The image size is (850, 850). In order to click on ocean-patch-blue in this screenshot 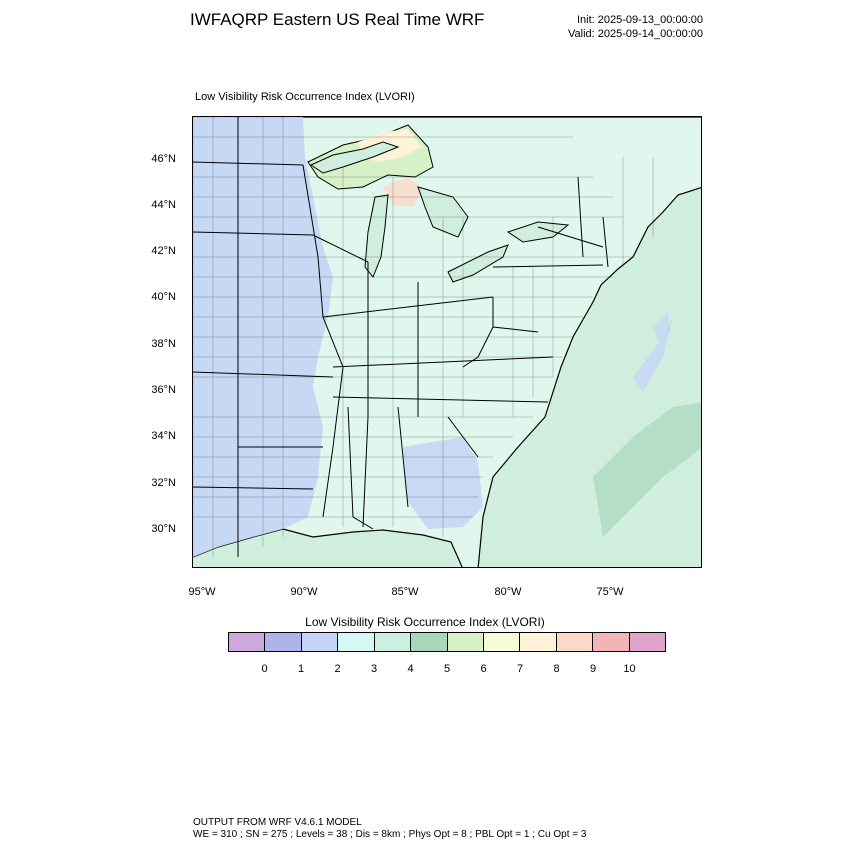, I will do `click(653, 354)`.